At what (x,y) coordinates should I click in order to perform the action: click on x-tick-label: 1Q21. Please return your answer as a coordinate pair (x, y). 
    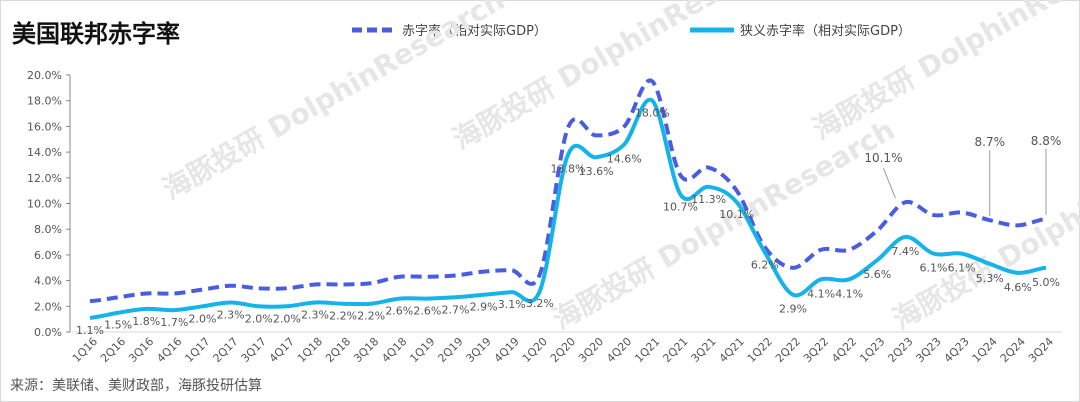
    Looking at the image, I should click on (647, 350).